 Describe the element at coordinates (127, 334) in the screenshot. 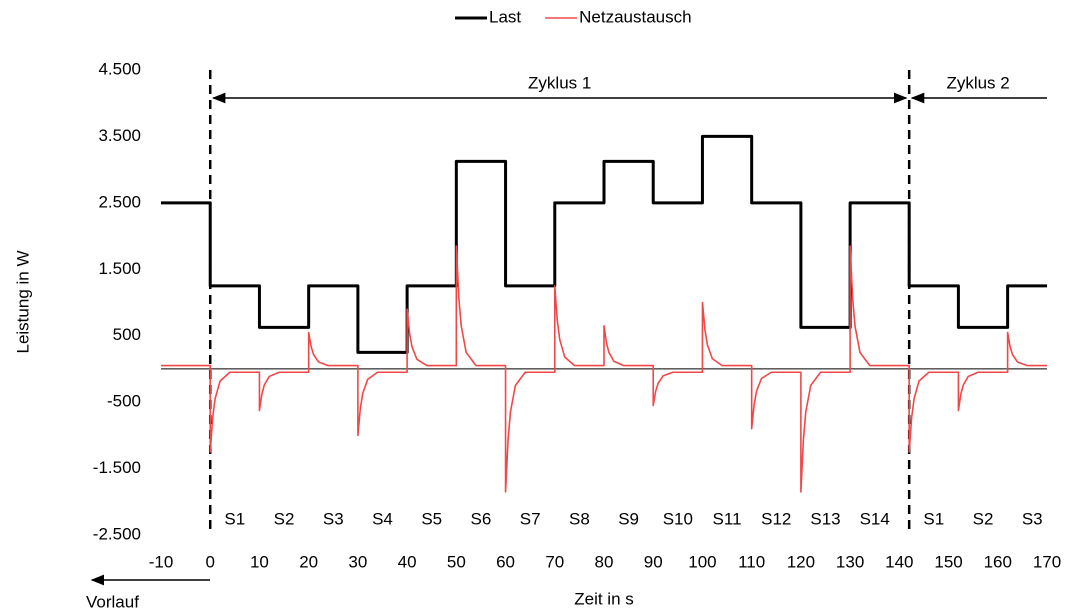

I see `y-tick-label: 500` at that location.